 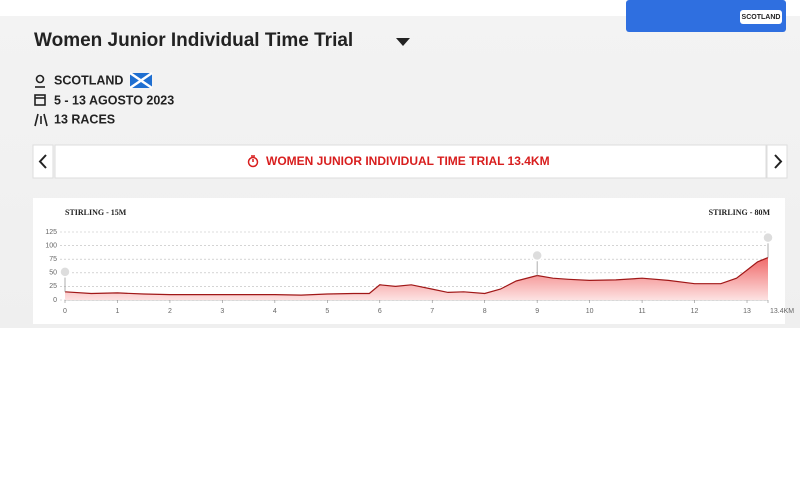 What do you see at coordinates (747, 311) in the screenshot?
I see `x-tick-label: 13` at bounding box center [747, 311].